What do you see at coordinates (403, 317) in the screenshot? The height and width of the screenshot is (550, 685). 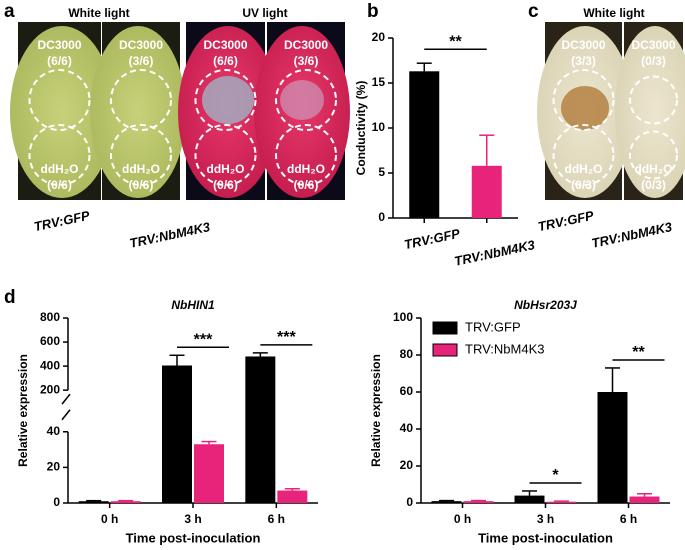 I see `y-tick-label: 100` at bounding box center [403, 317].